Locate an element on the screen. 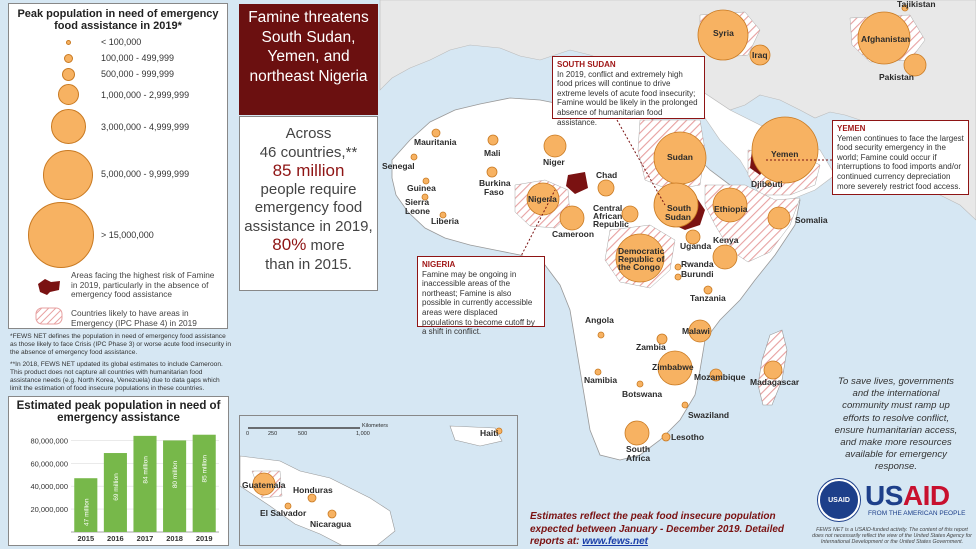 Image resolution: width=976 pixels, height=549 pixels. bubble-lesotho is located at coordinates (666, 437).